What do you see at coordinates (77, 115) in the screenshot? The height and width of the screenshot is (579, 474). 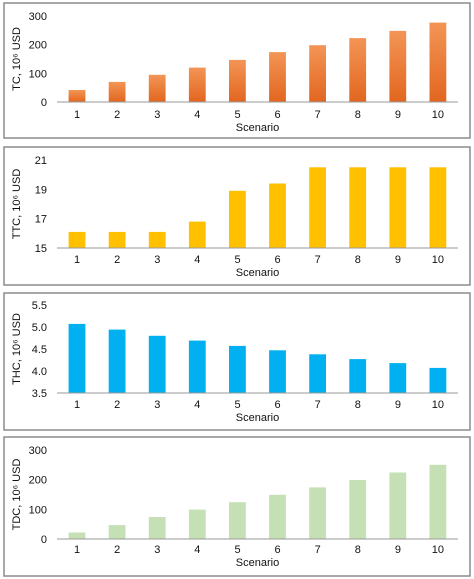 I see `tc-x-tick-label: 1` at bounding box center [77, 115].